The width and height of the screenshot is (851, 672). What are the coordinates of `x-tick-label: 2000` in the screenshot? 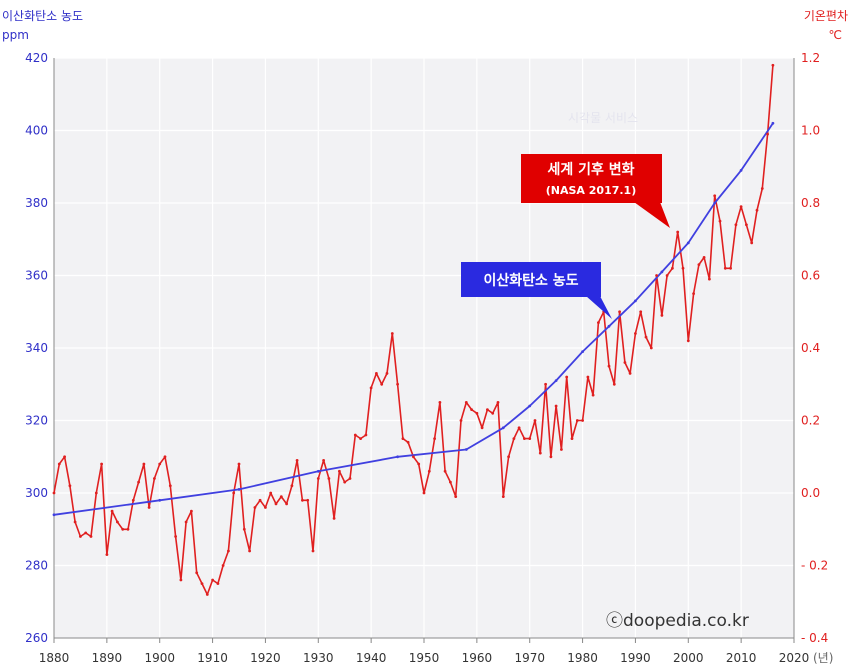 It's located at (688, 658).